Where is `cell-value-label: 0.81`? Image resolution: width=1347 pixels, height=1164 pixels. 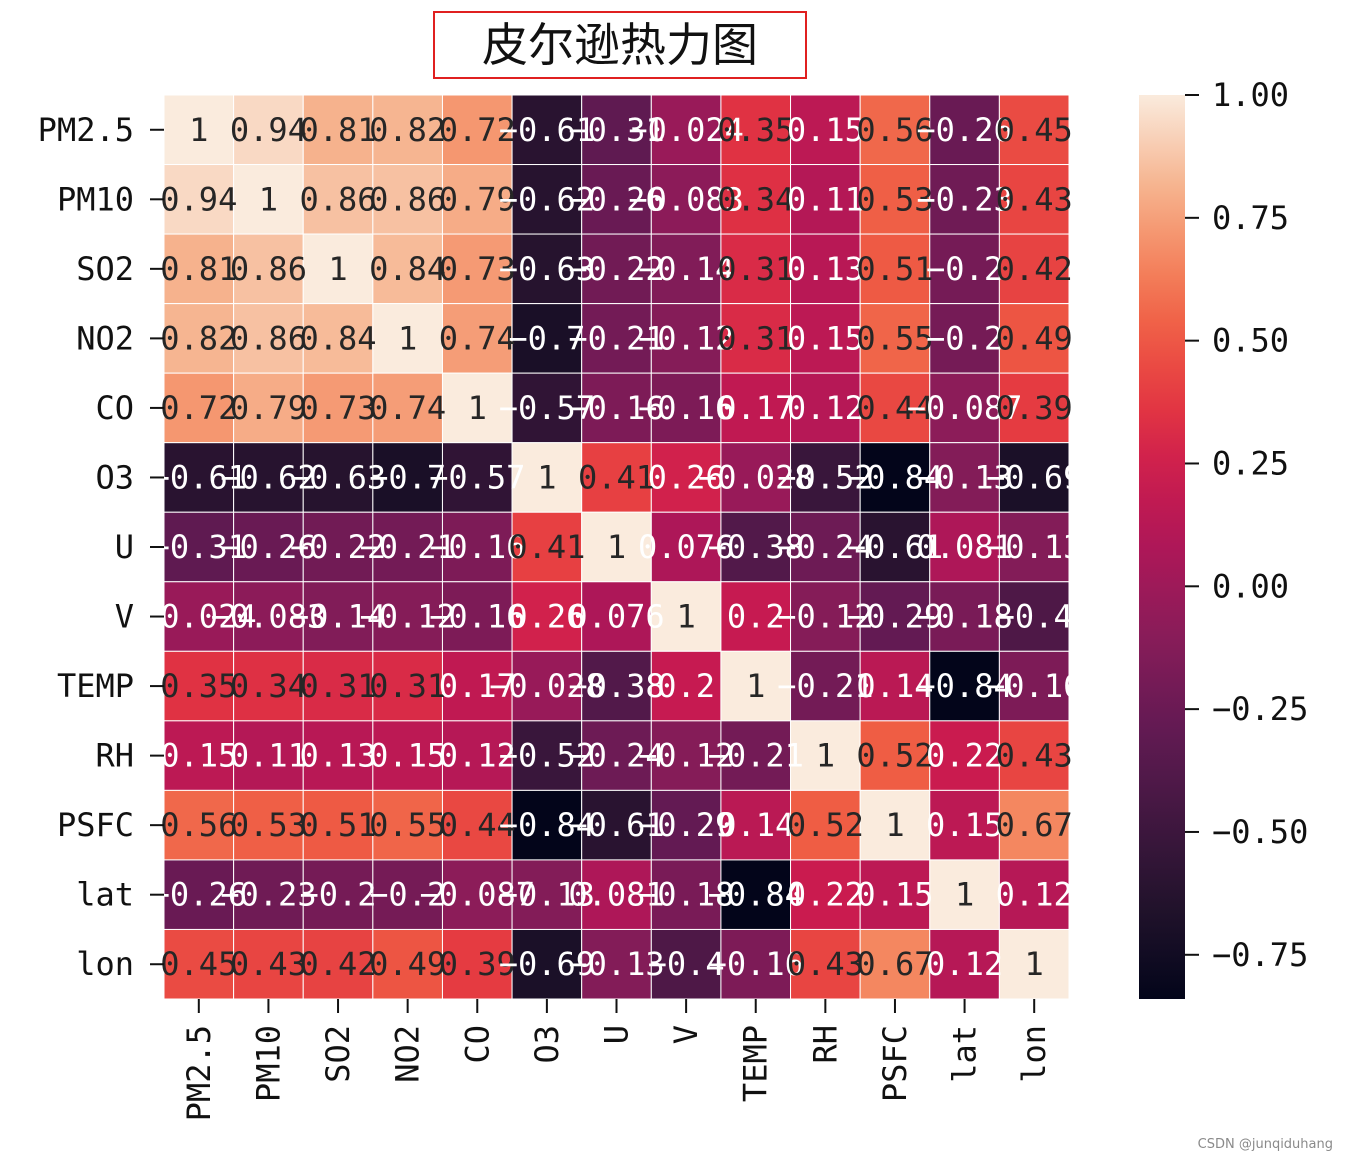 cell-value-label: 0.81 is located at coordinates (198, 269).